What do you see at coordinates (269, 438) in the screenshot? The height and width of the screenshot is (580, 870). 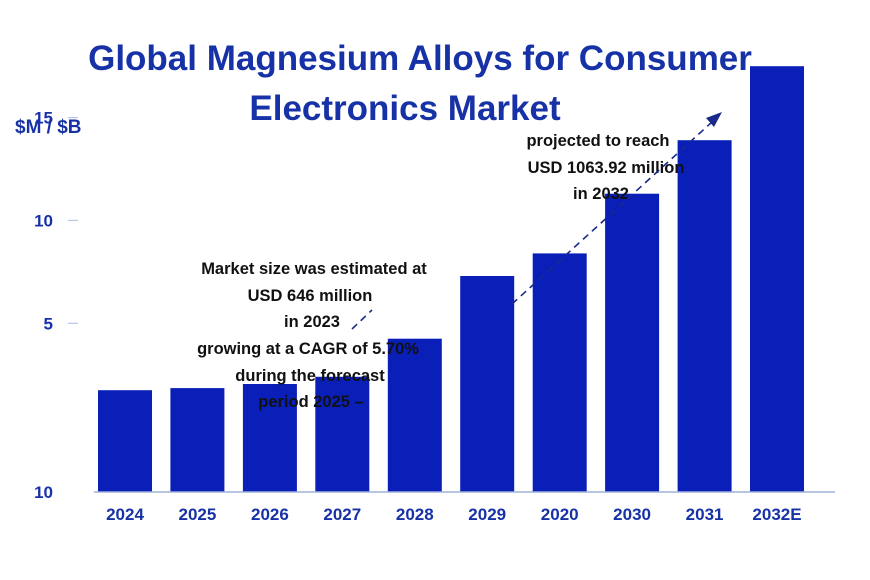 I see `bar-2026` at bounding box center [269, 438].